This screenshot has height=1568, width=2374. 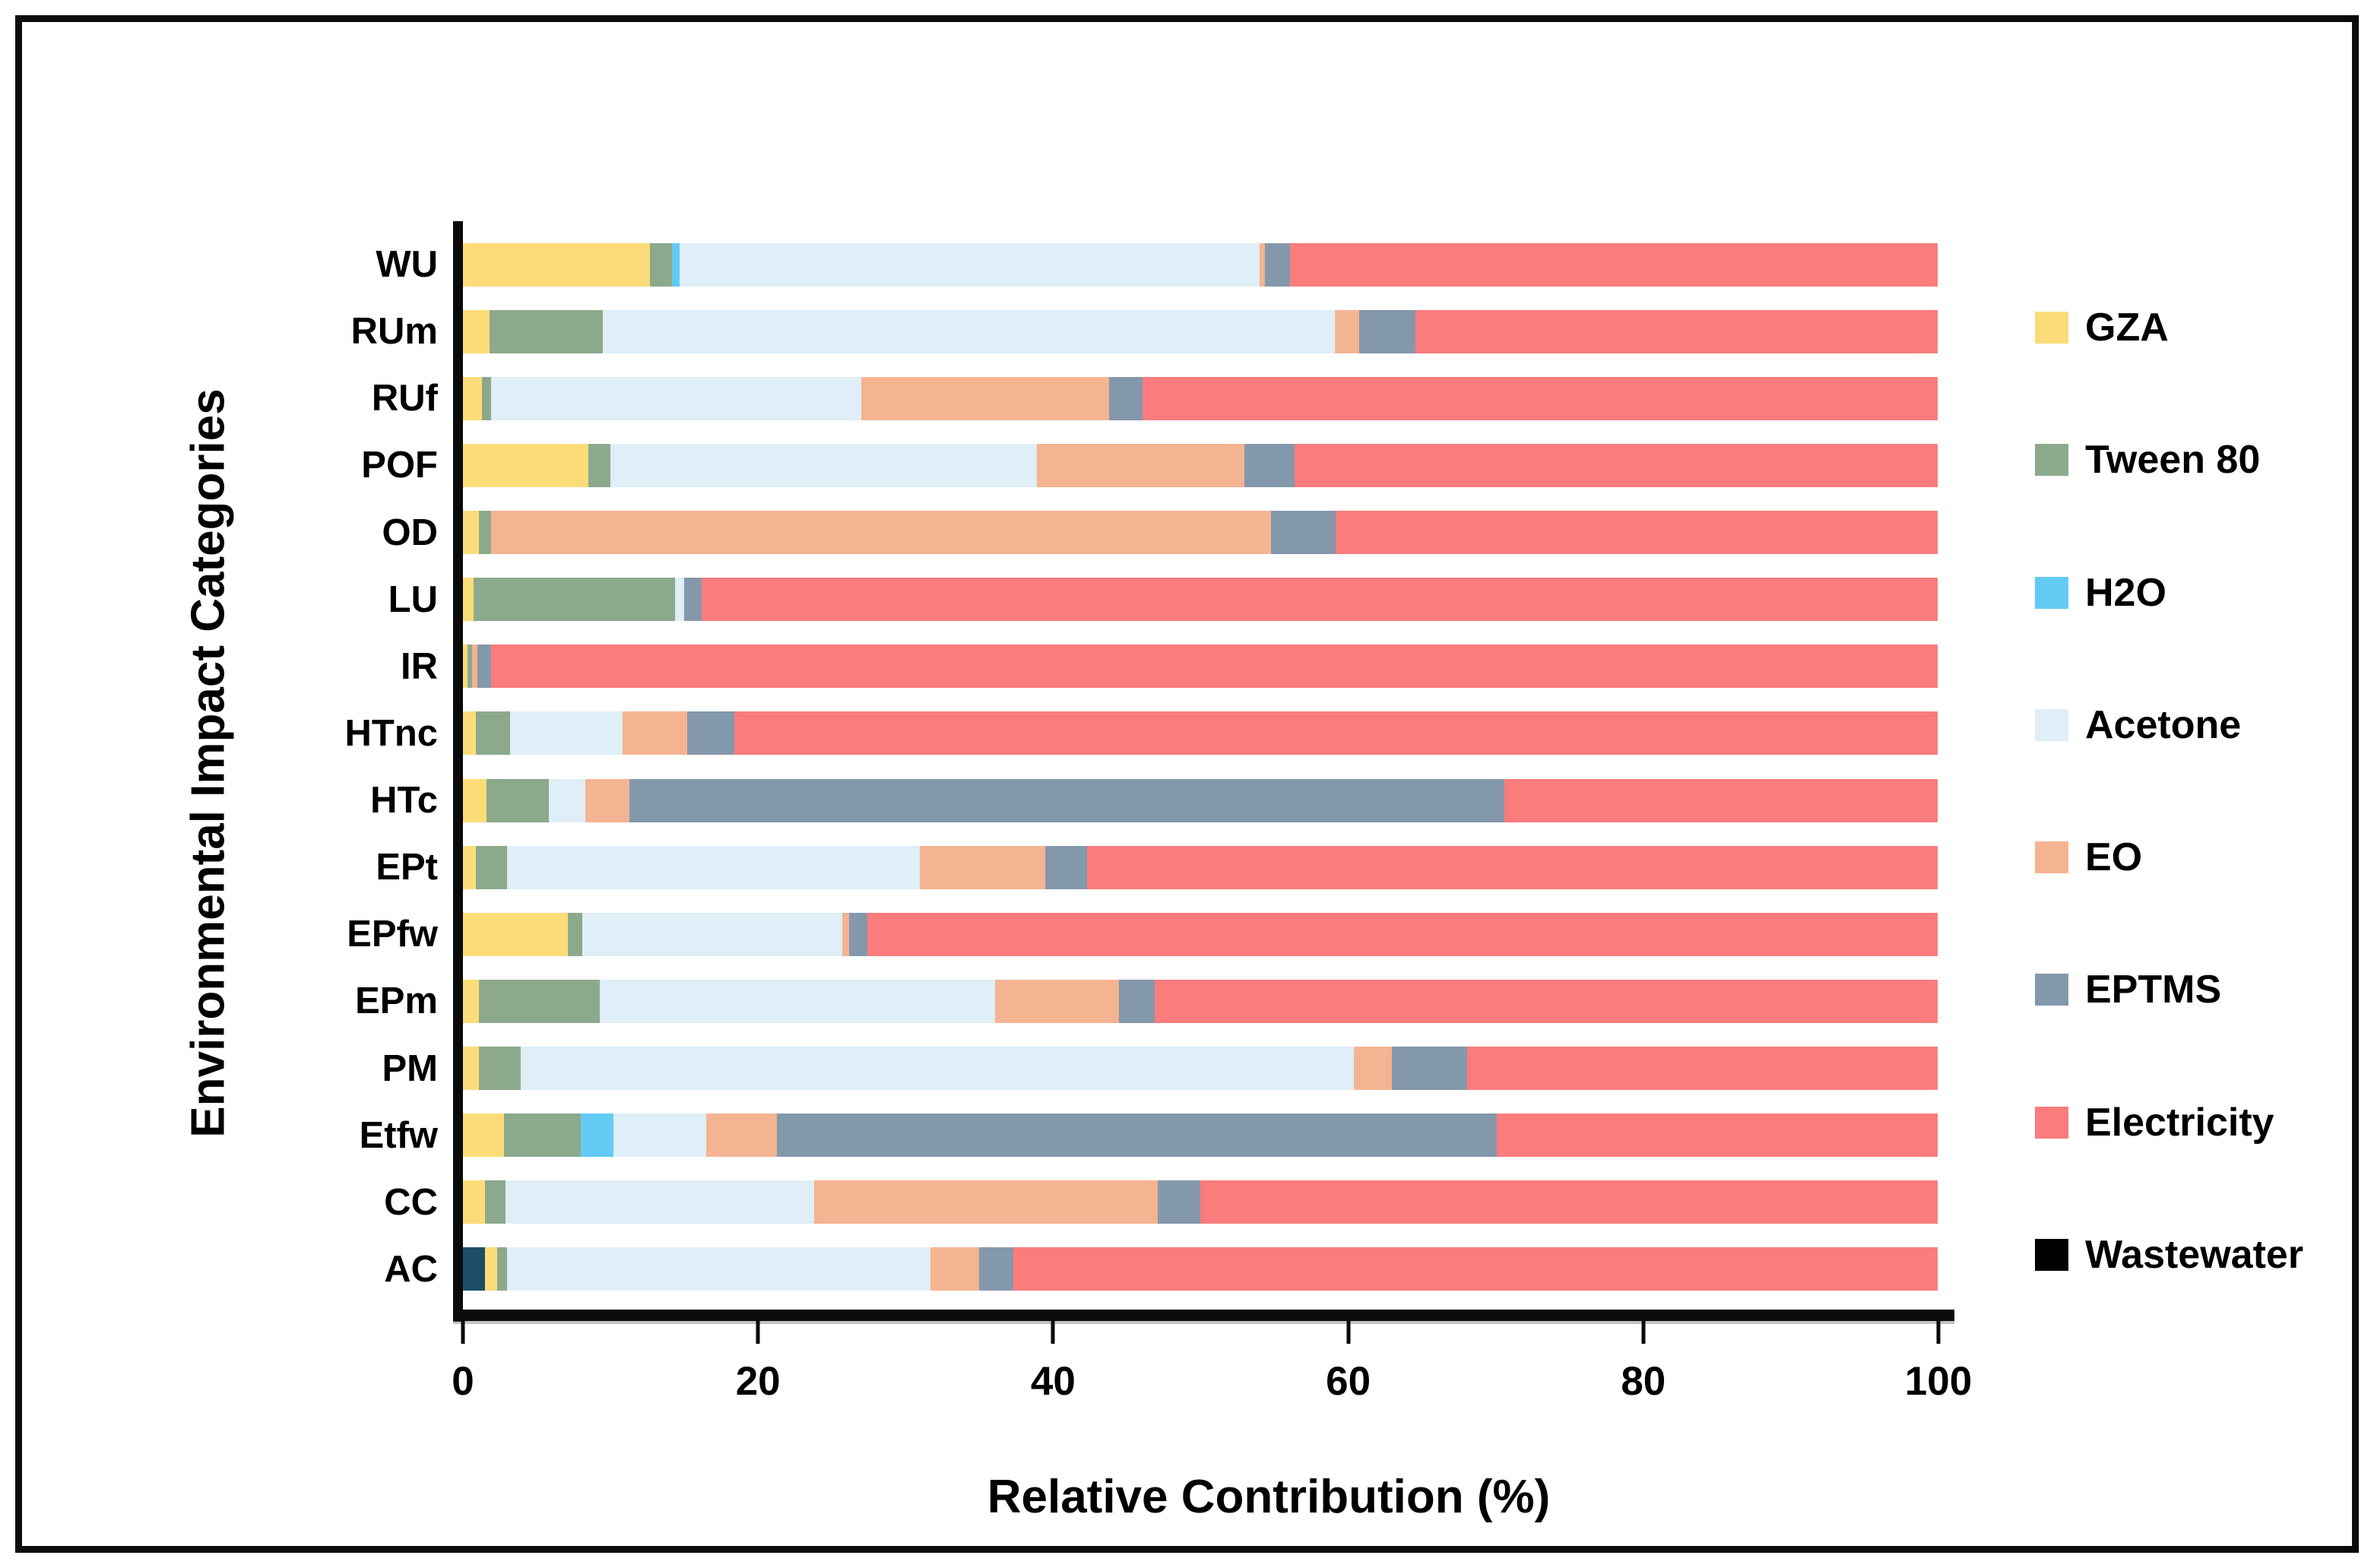 I want to click on bar-row-rum, so click(x=1200, y=331).